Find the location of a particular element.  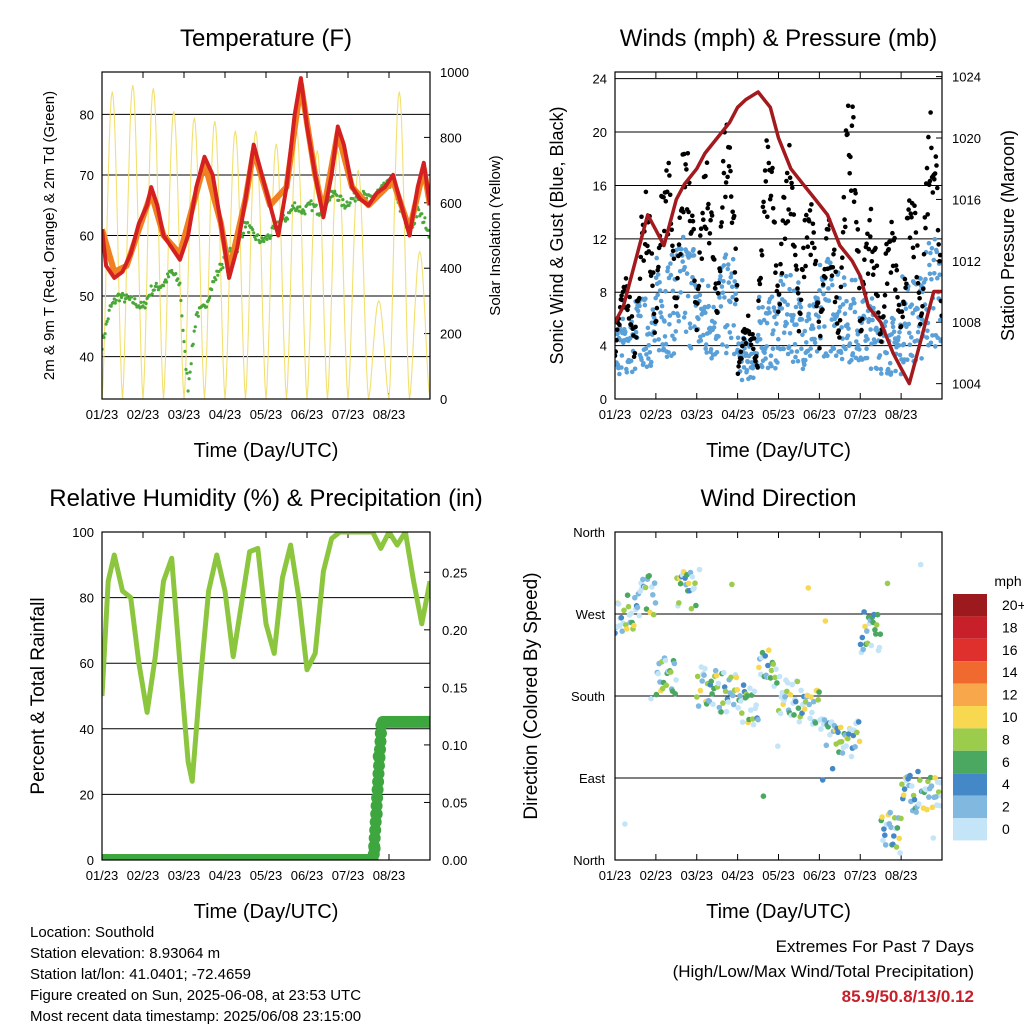

y-right-tick-label: 1008 is located at coordinates (966, 322).